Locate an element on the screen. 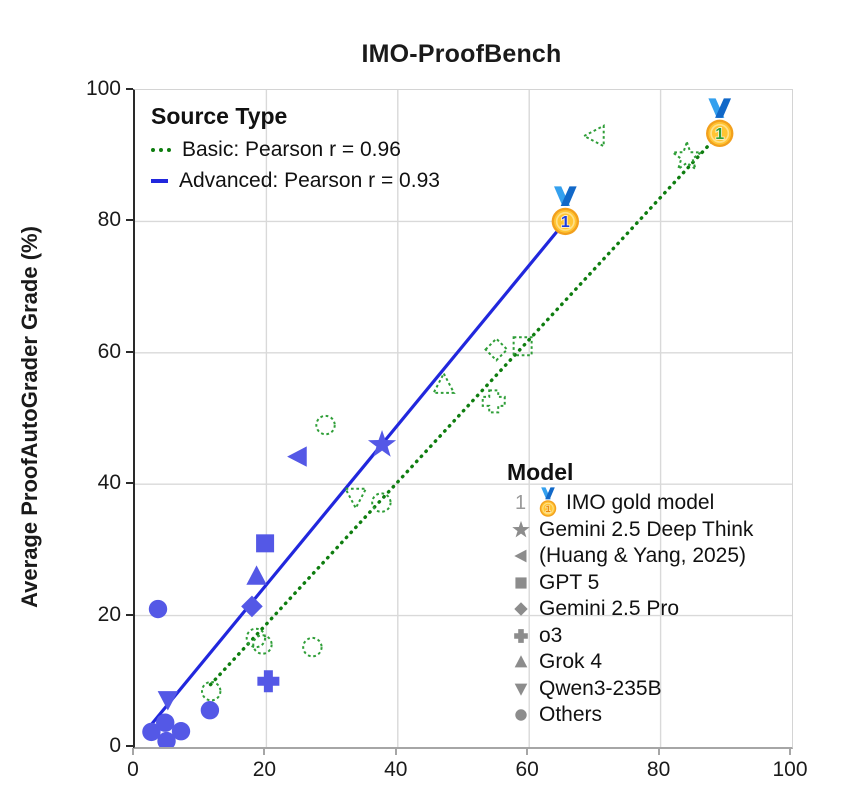  medal-glyph: 1 is located at coordinates (547, 502).